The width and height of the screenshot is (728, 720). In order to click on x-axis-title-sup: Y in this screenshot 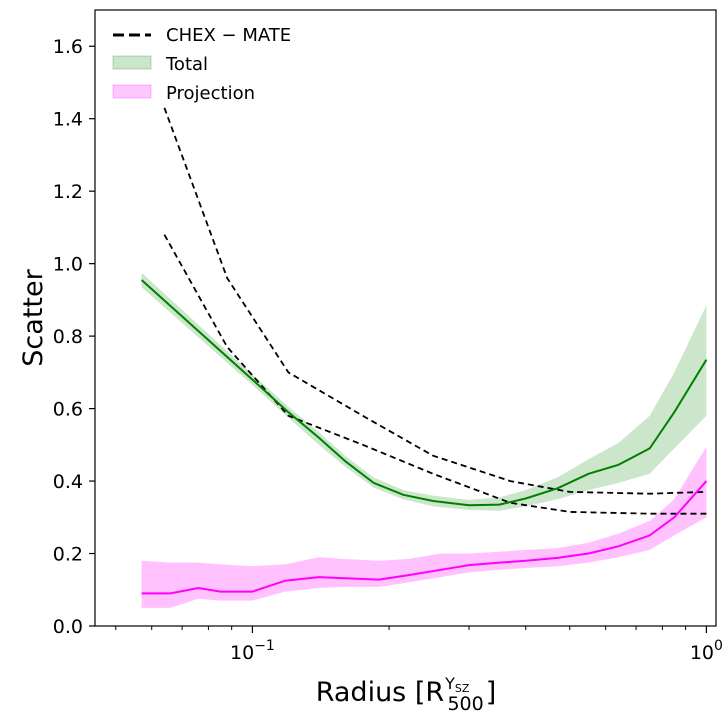, I will do `click(449, 683)`.